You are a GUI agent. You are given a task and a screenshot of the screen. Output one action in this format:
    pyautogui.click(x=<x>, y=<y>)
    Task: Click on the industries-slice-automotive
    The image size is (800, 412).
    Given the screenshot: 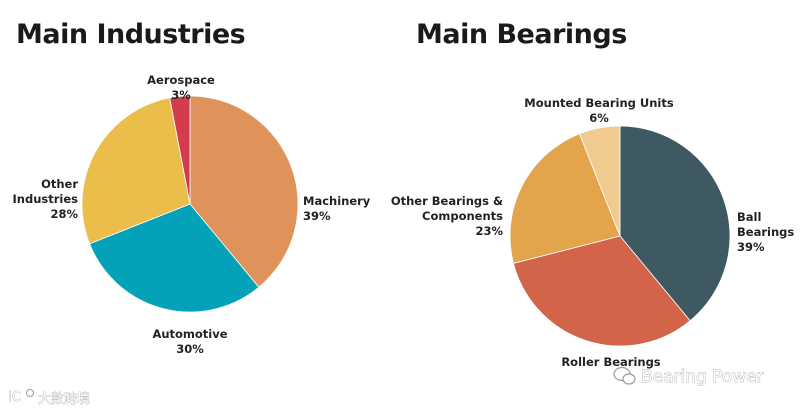 What is the action you would take?
    pyautogui.click(x=174, y=258)
    